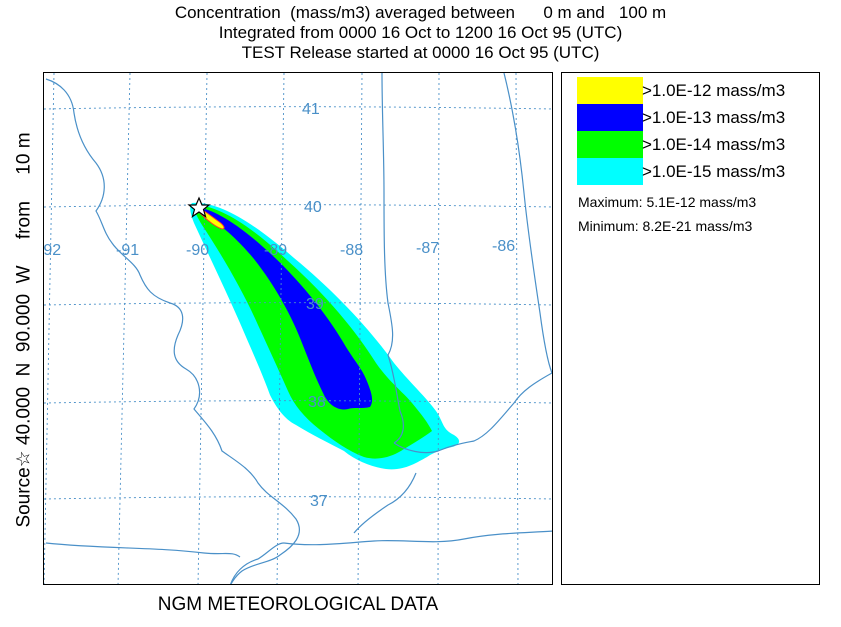 Image resolution: width=841 pixels, height=627 pixels. What do you see at coordinates (427, 248) in the screenshot?
I see `lon-label: -87` at bounding box center [427, 248].